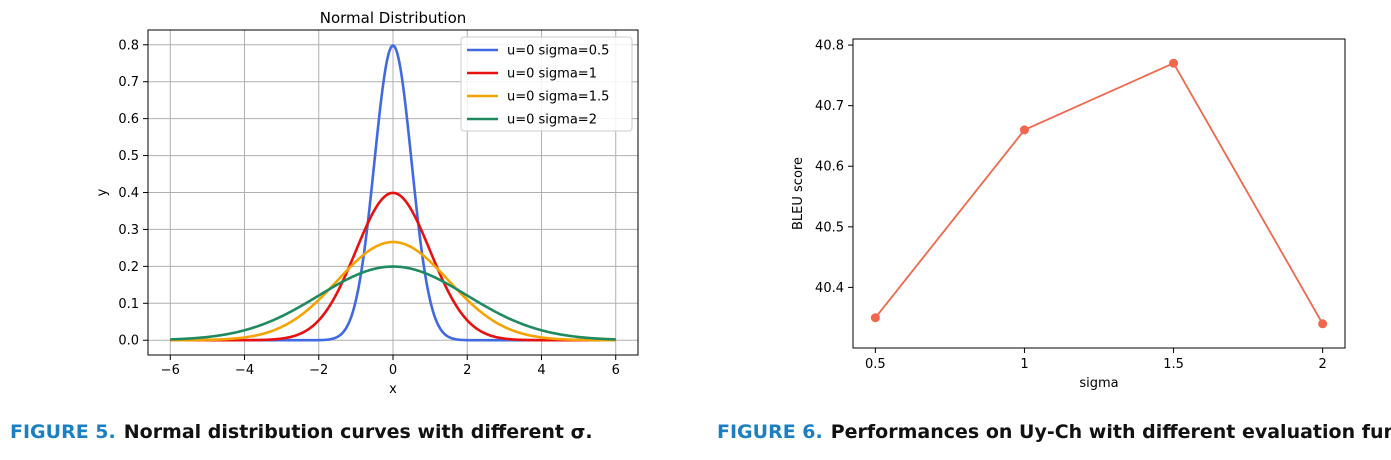 Image resolution: width=1391 pixels, height=460 pixels. What do you see at coordinates (829, 167) in the screenshot?
I see `y-tick-label: 40.6` at bounding box center [829, 167].